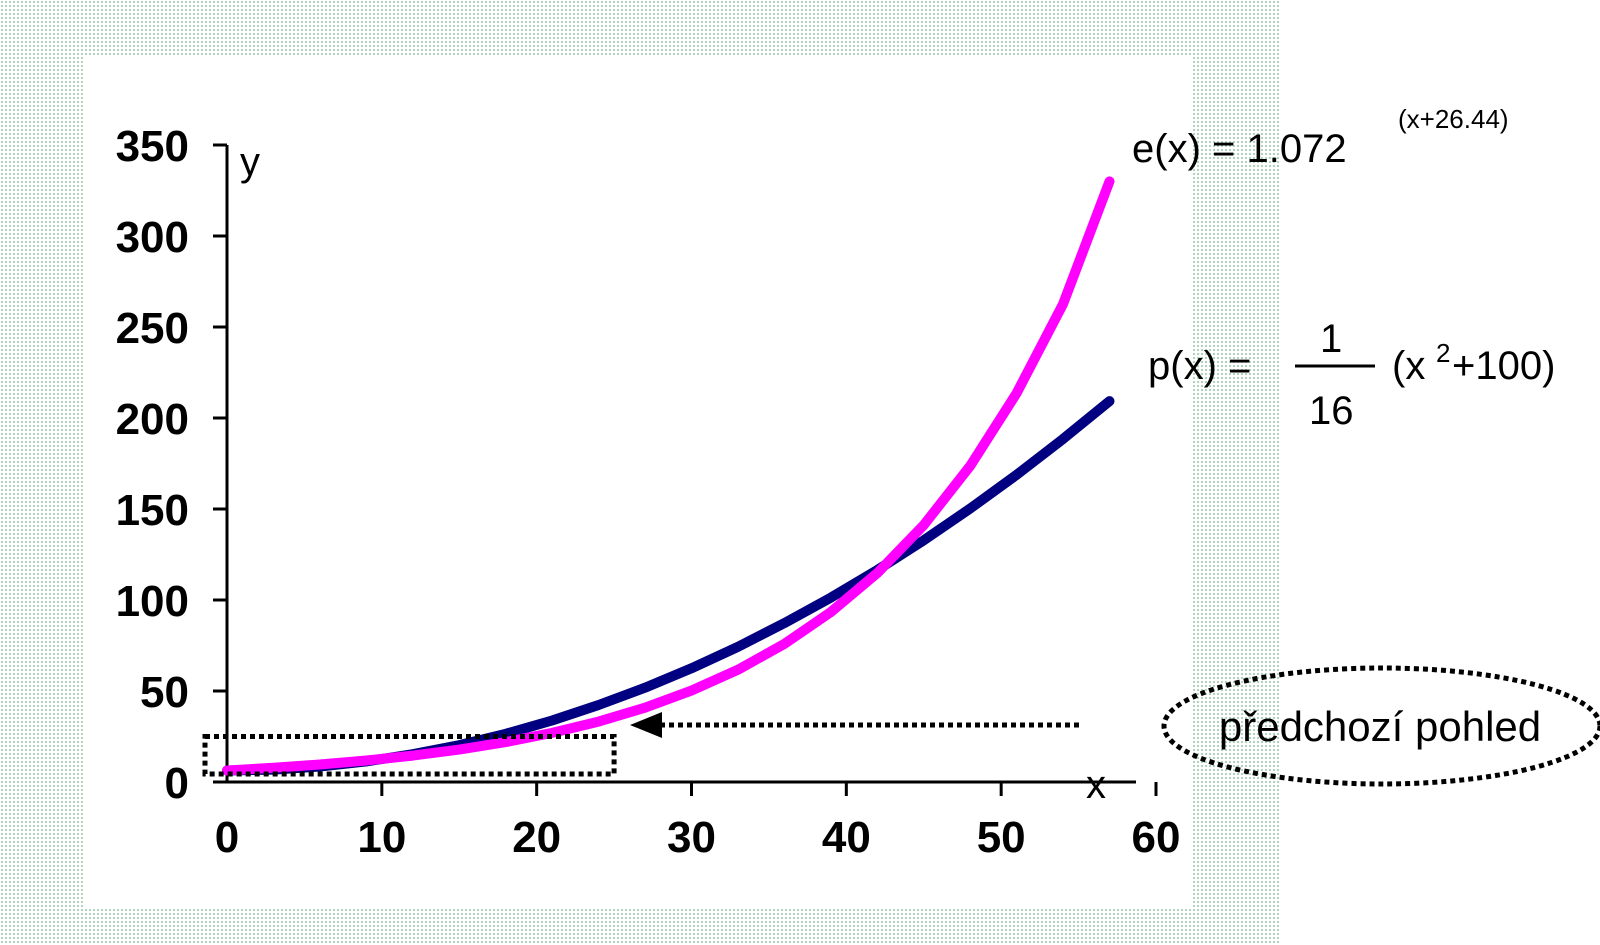 This screenshot has width=1600, height=945. What do you see at coordinates (152, 237) in the screenshot?
I see `y-tick-label: 300` at bounding box center [152, 237].